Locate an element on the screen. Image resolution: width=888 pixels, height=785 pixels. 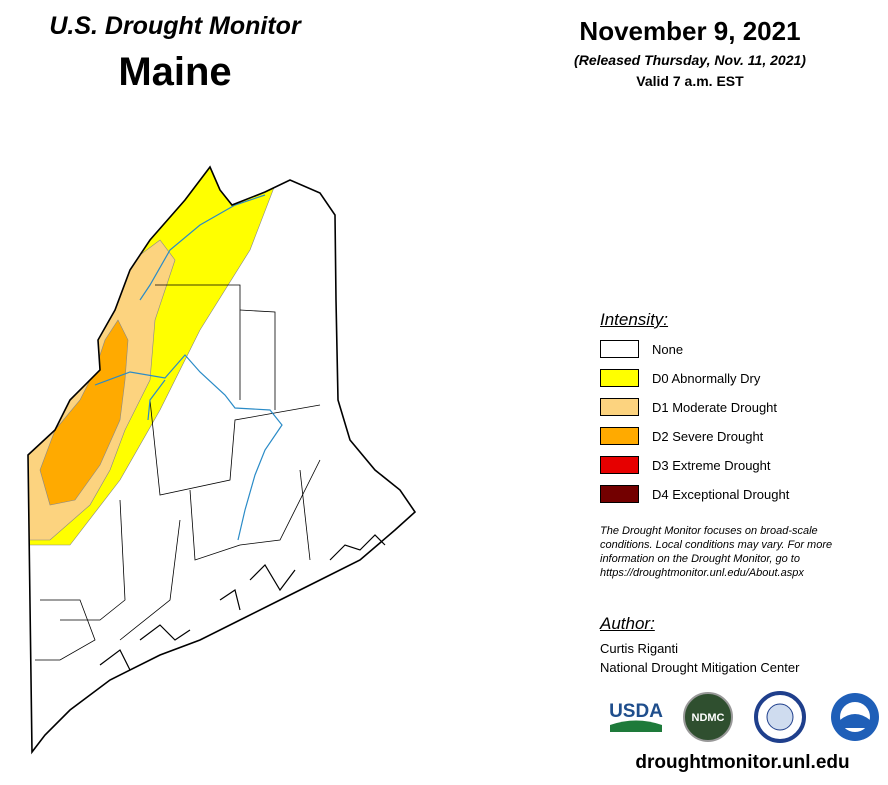
ndmc-logo: NDMC is located at coordinates (708, 718).